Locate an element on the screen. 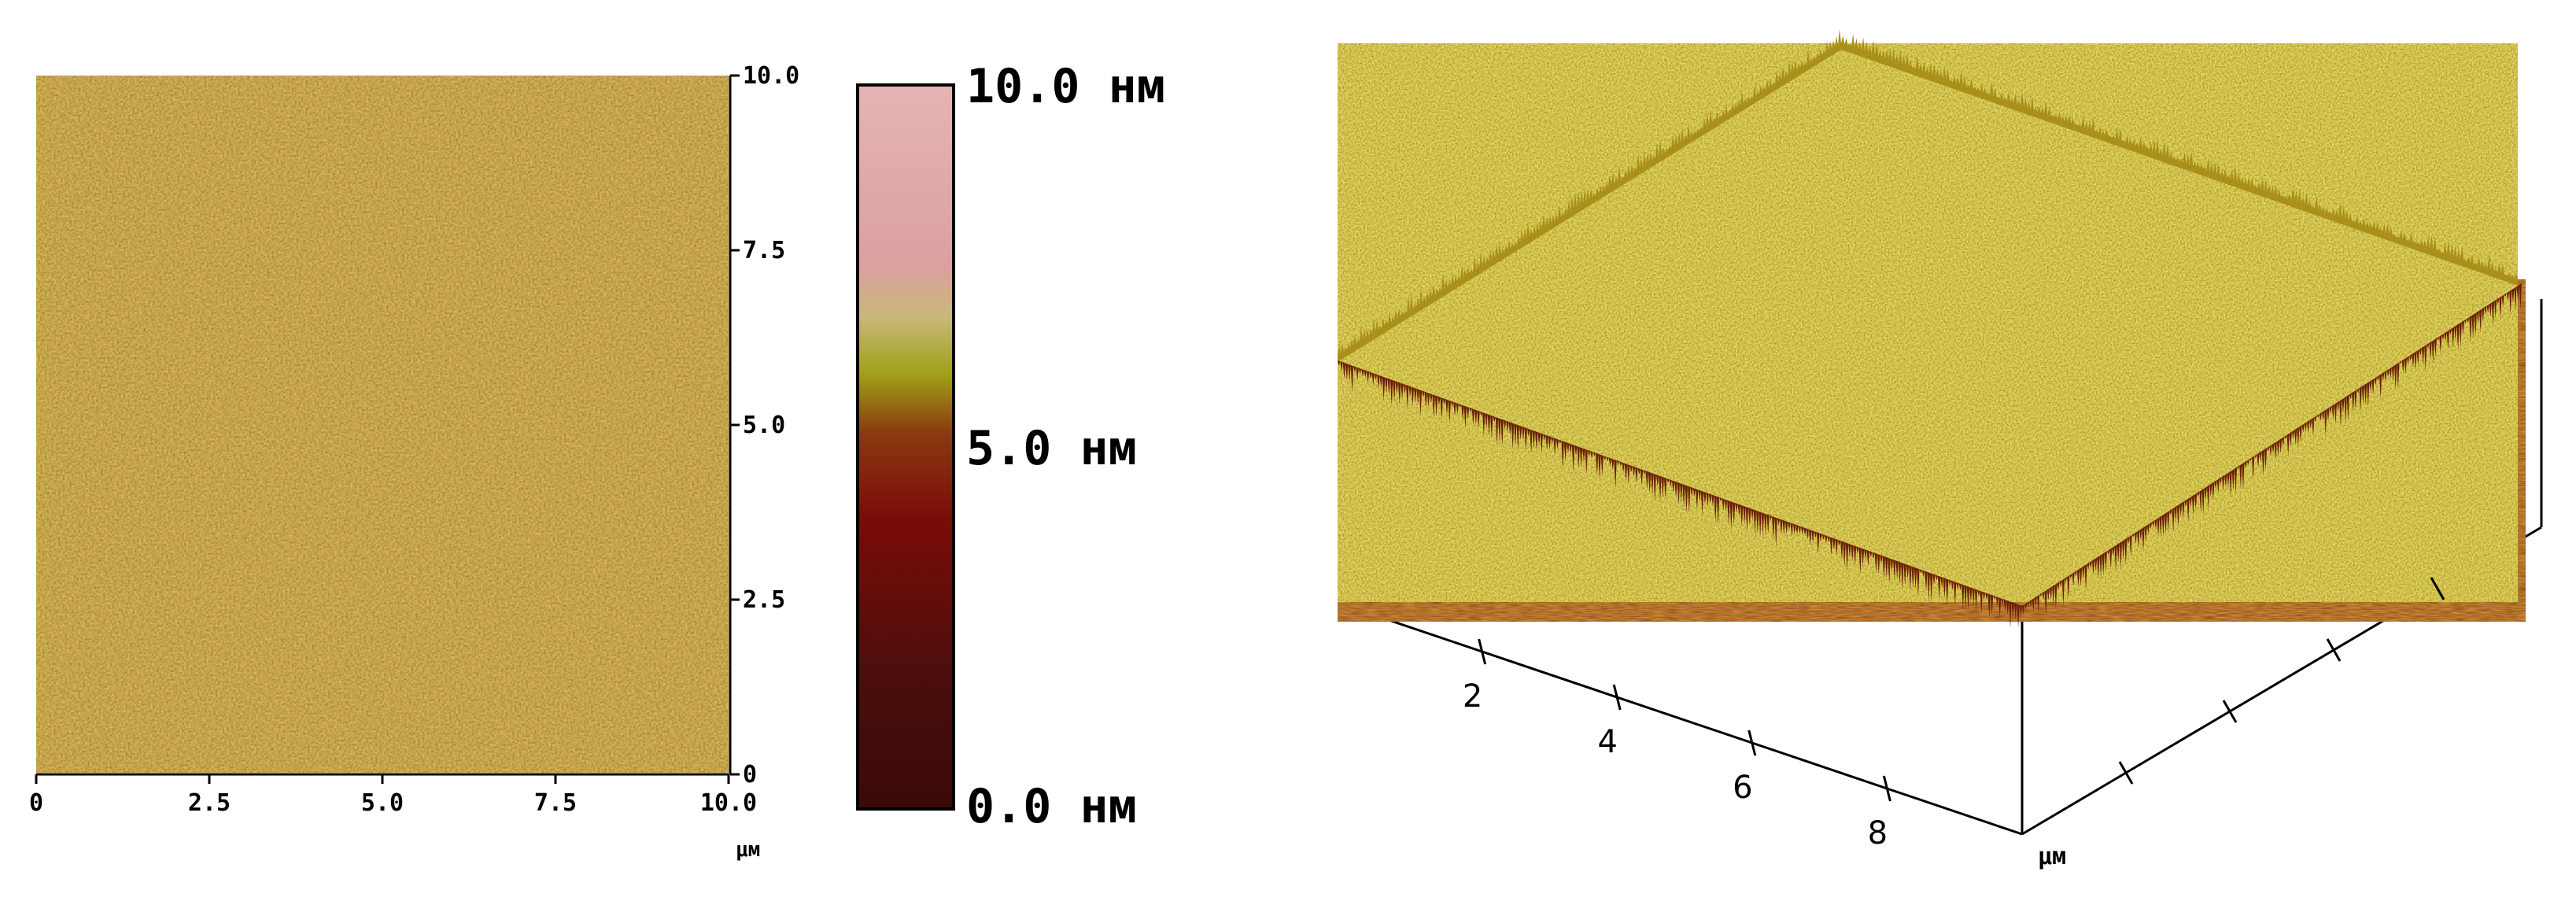 This screenshot has width=2576, height=905. scale-min-label: 0.0 нм is located at coordinates (1051, 806).